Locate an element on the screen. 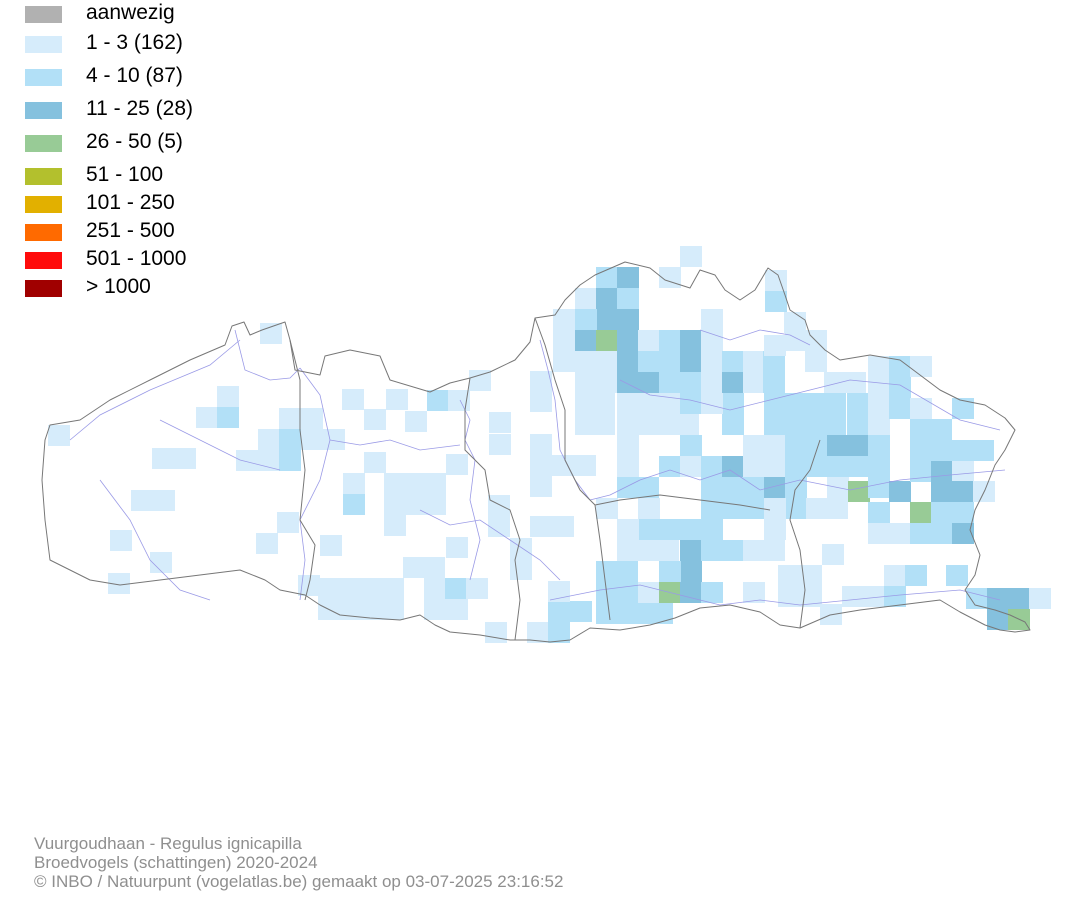 This screenshot has width=1074, height=900. legend-item-11-25: 11 - 25 (28) is located at coordinates (155, 110).